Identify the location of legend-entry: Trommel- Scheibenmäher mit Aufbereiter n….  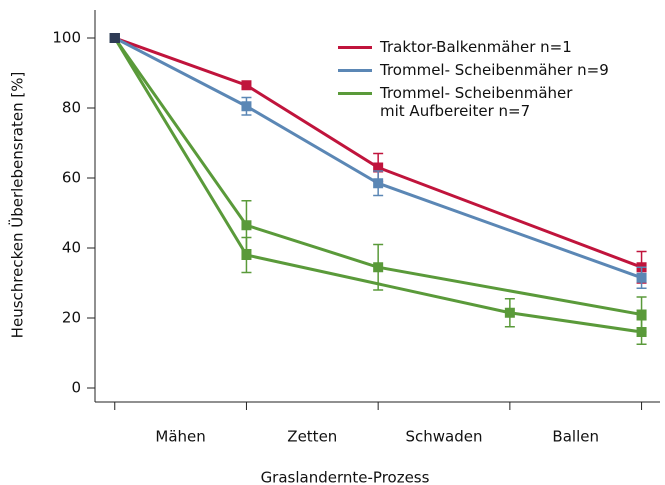
(473, 102).